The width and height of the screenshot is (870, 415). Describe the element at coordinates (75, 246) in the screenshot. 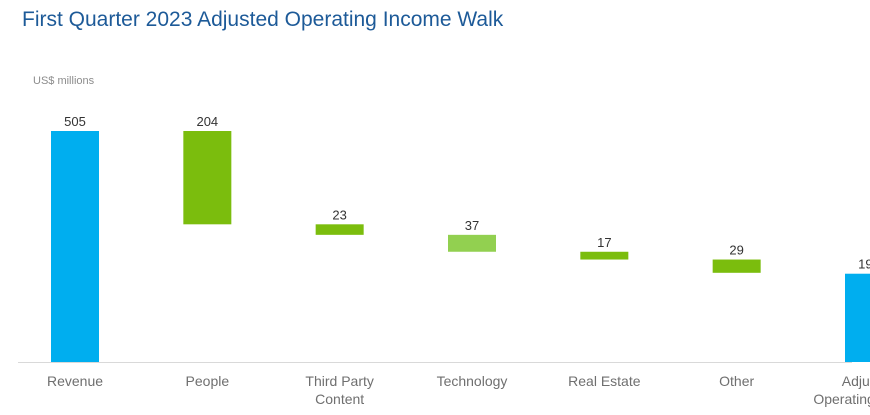

I see `bar-revenue` at that location.